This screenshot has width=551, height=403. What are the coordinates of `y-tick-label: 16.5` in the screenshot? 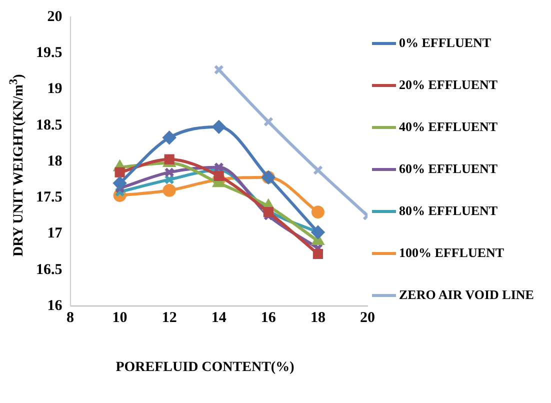 It's located at (49, 270).